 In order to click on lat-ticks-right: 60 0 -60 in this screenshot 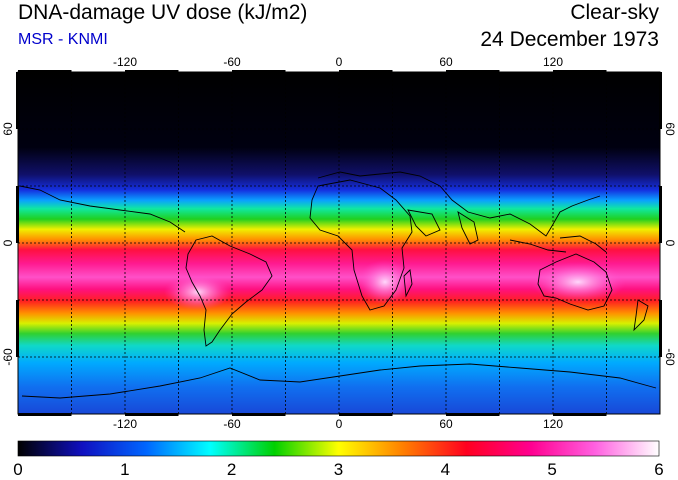, I will do `click(670, 244)`.